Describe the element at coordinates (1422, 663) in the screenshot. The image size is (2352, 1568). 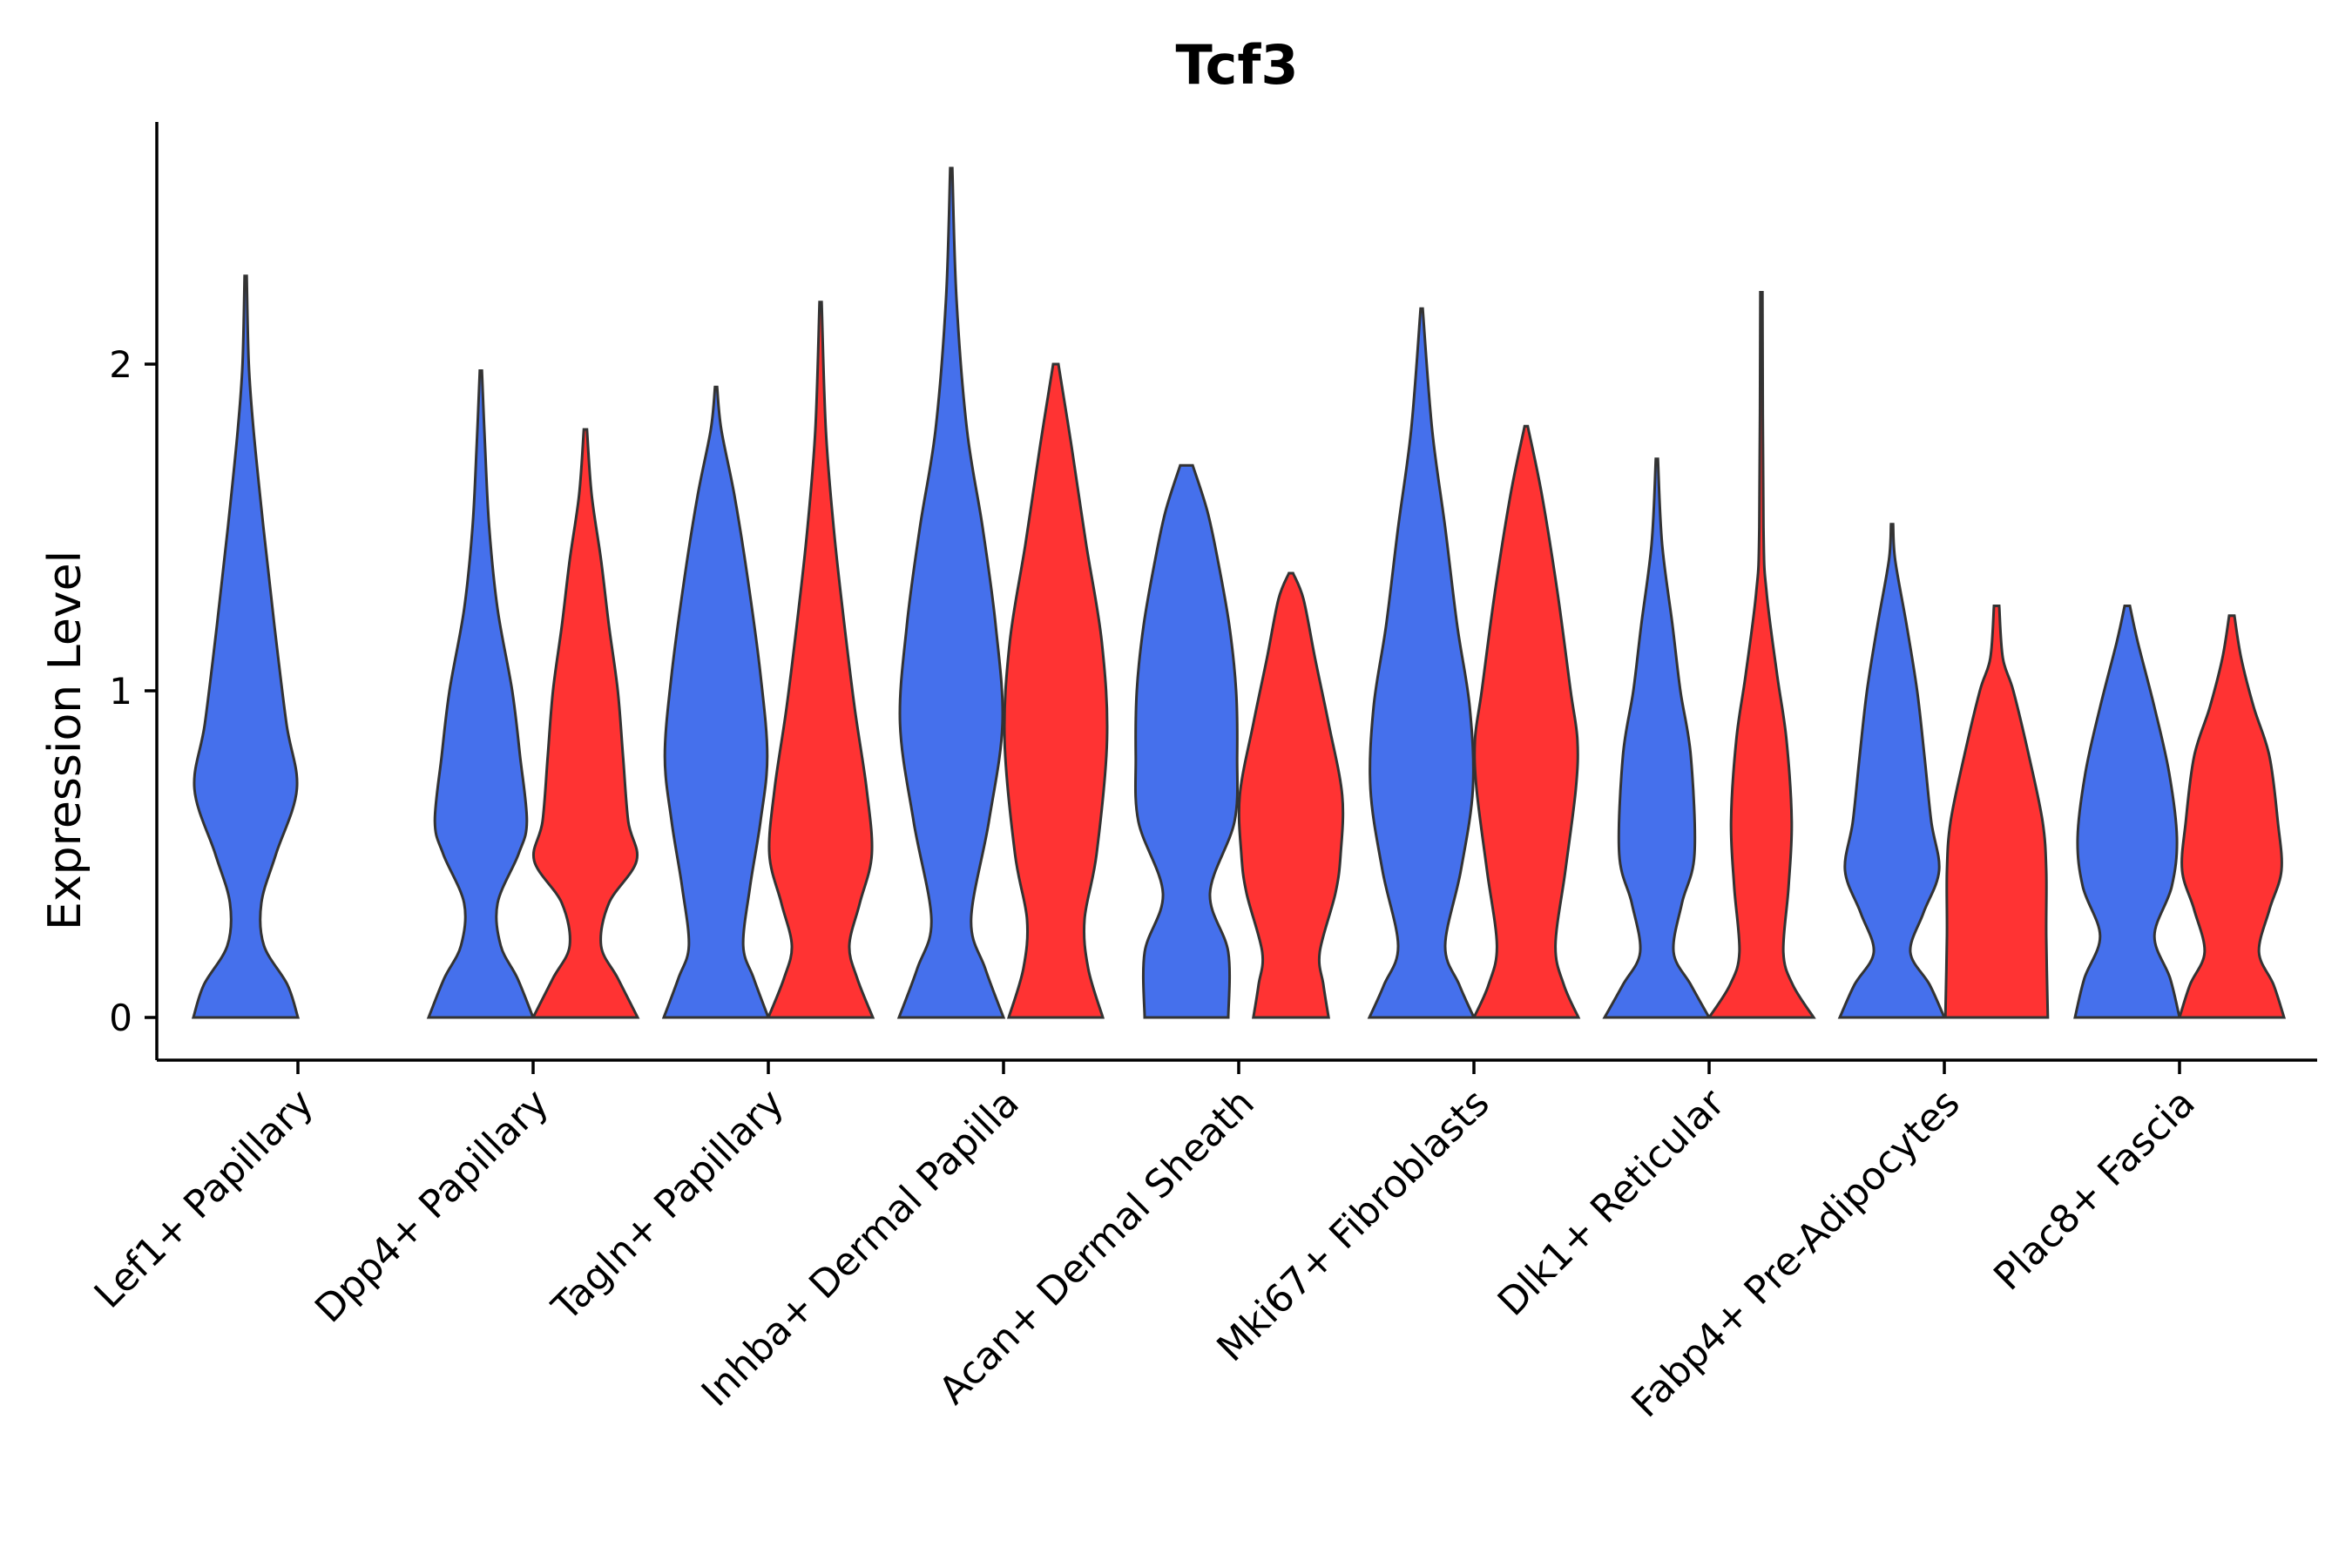
I see `violin-5-blue` at that location.